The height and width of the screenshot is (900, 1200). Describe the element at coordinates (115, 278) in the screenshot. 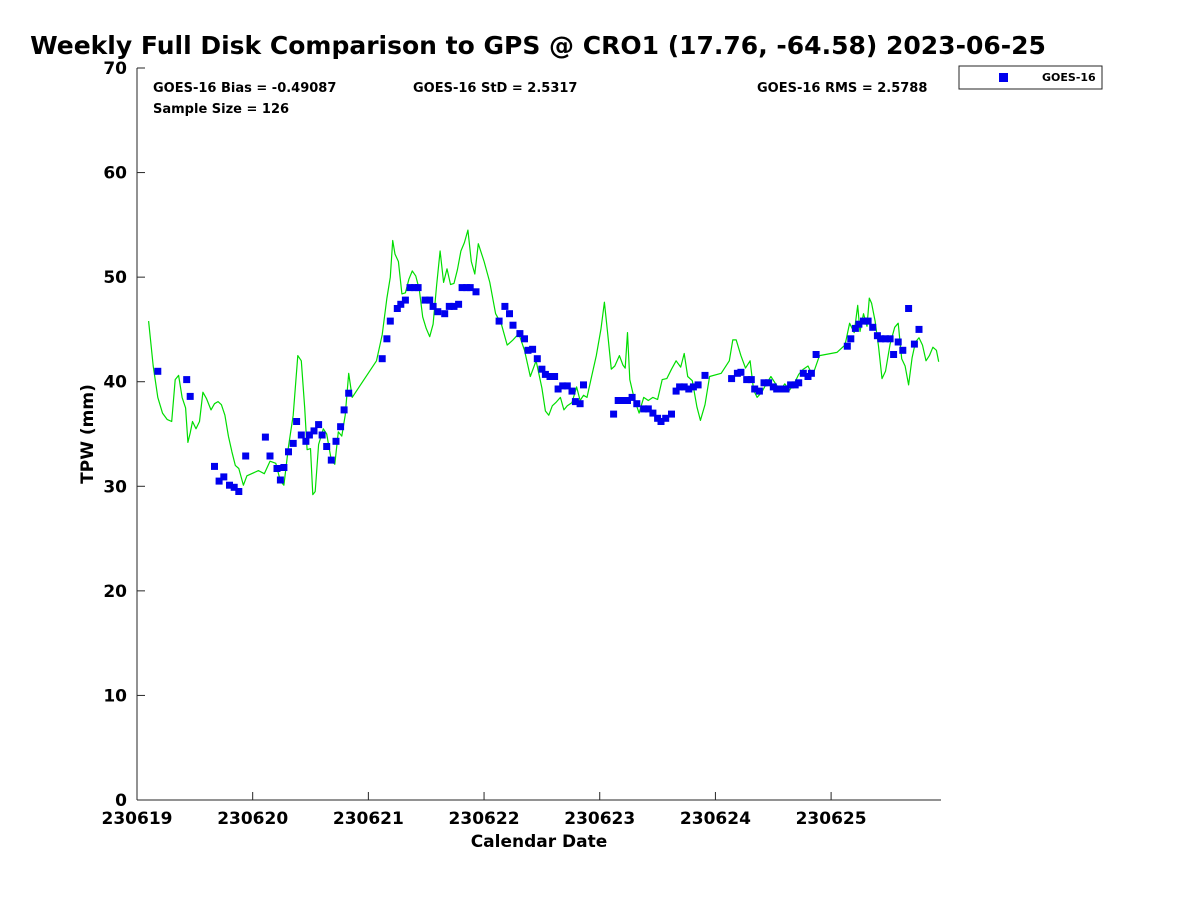

I see `y-tick-label: 50` at that location.